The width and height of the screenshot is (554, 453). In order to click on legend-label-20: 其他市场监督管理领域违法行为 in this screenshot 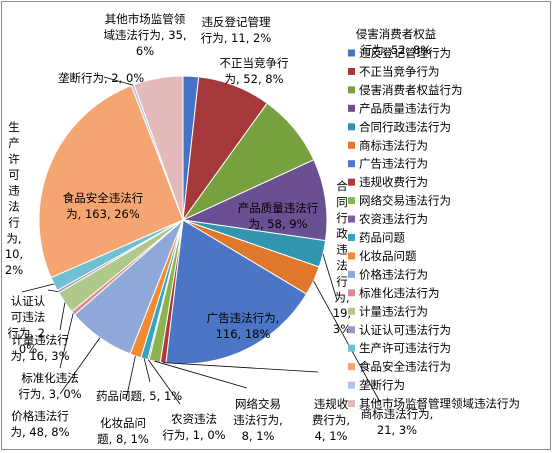, I will do `click(439, 404)`.